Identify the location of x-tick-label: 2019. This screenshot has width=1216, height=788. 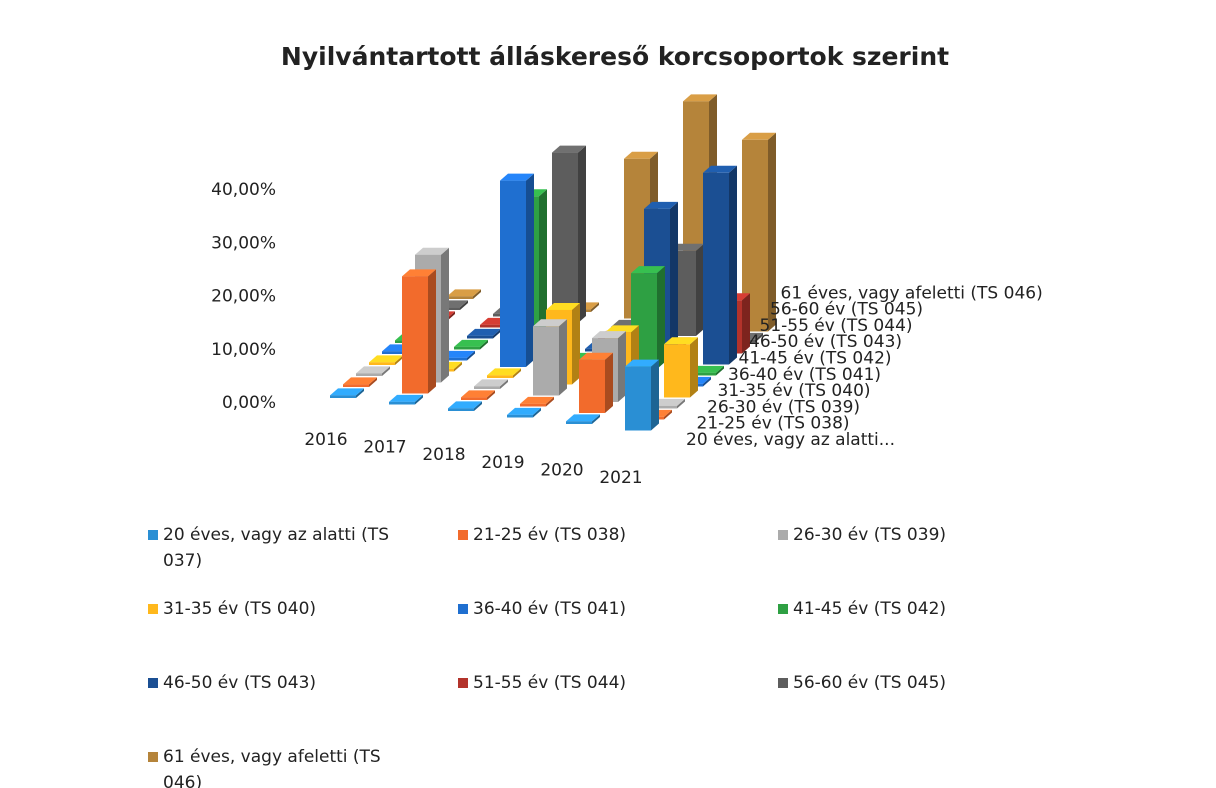
(502, 463).